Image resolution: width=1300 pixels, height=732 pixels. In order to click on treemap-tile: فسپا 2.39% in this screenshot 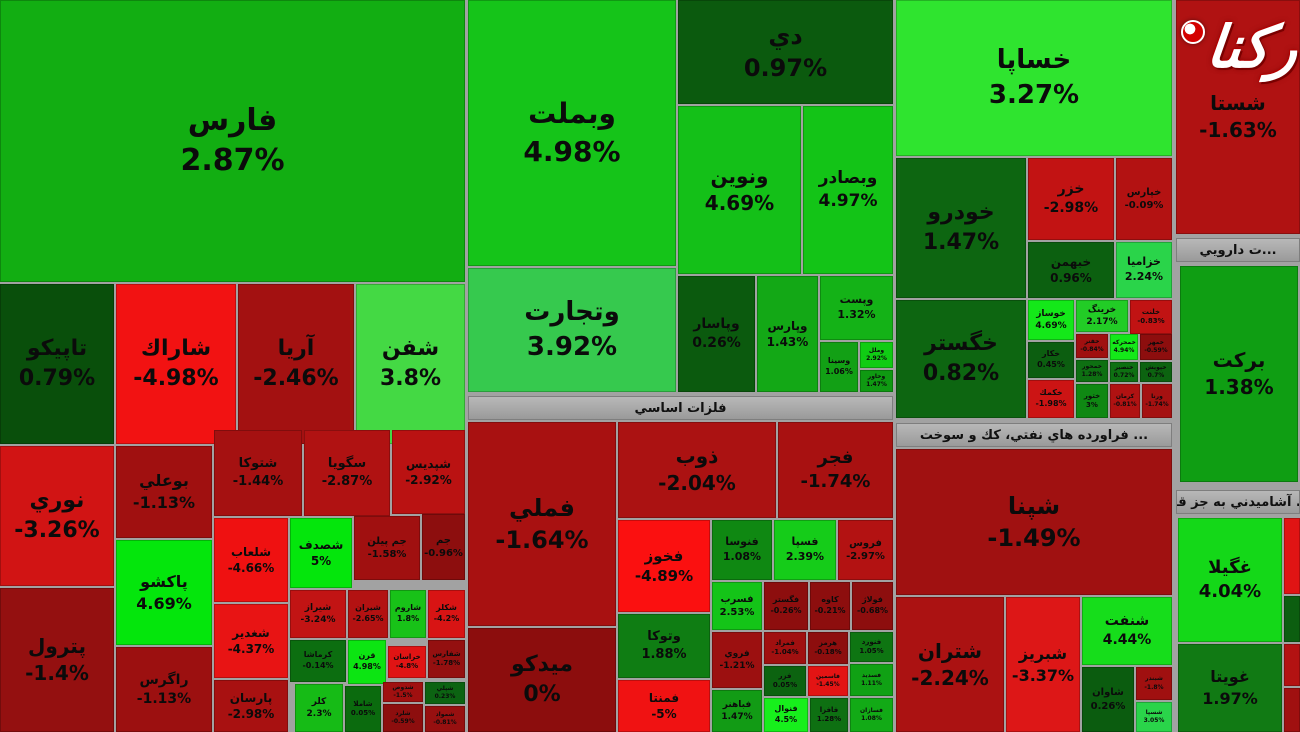, I will do `click(805, 550)`.